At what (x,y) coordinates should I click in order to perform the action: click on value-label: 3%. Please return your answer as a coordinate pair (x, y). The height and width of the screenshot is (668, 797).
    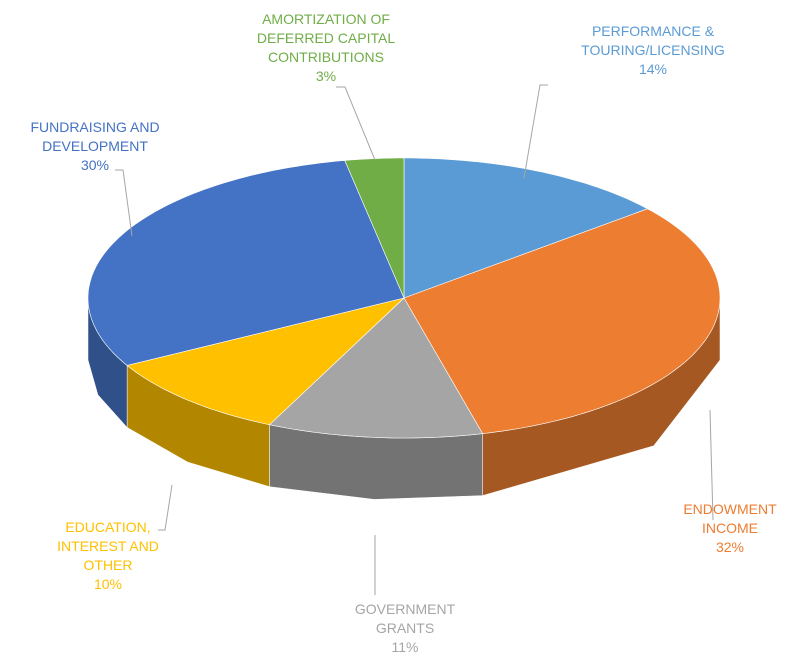
    Looking at the image, I should click on (326, 76).